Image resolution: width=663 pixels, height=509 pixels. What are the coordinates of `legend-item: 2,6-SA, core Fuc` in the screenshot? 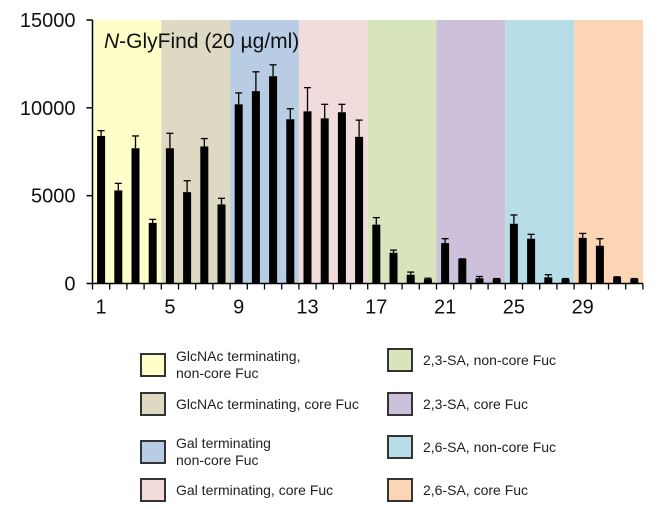 It's located at (457, 490).